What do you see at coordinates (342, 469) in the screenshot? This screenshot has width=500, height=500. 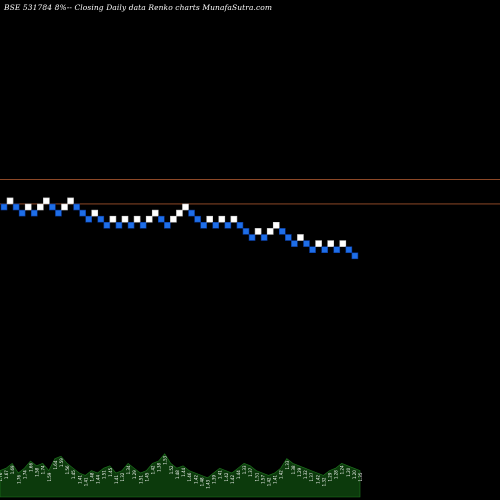 I see `volume-label: 1.24` at bounding box center [342, 469].